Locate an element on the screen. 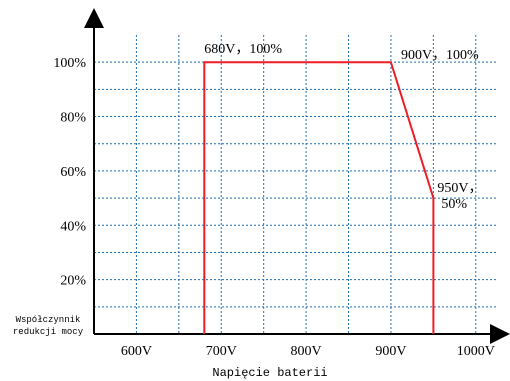 Image resolution: width=510 pixels, height=381 pixels. y-tick-label: 100% is located at coordinates (69, 63).